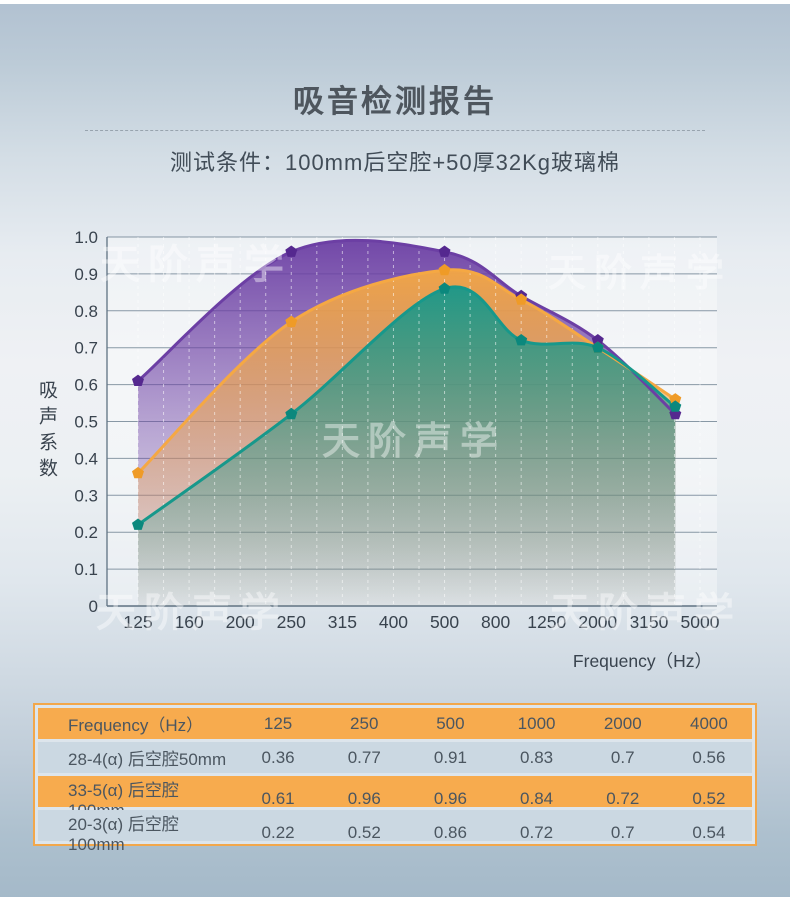 This screenshot has height=908, width=790. I want to click on y-axis-title: 吸声系数, so click(46, 432).